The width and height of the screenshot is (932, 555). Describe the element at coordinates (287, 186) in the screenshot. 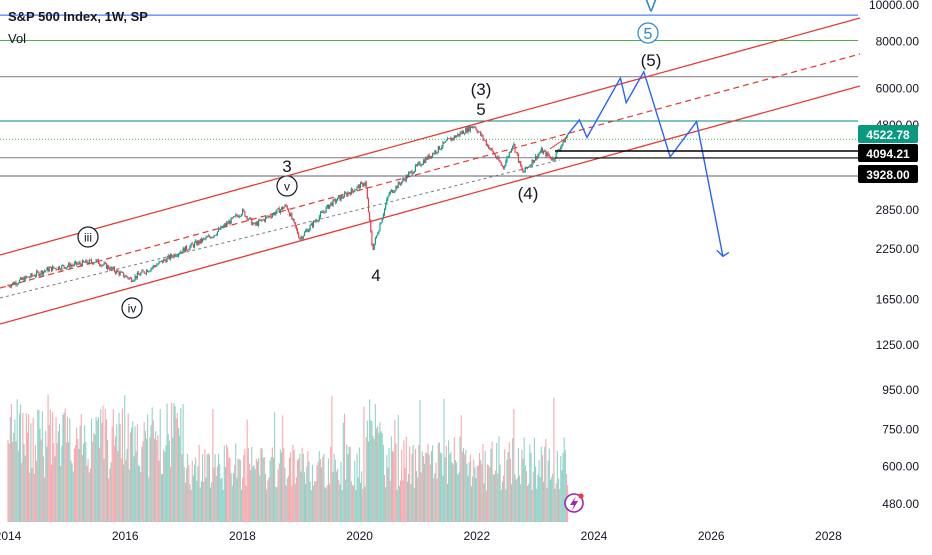

I see `wave-label: v` at that location.